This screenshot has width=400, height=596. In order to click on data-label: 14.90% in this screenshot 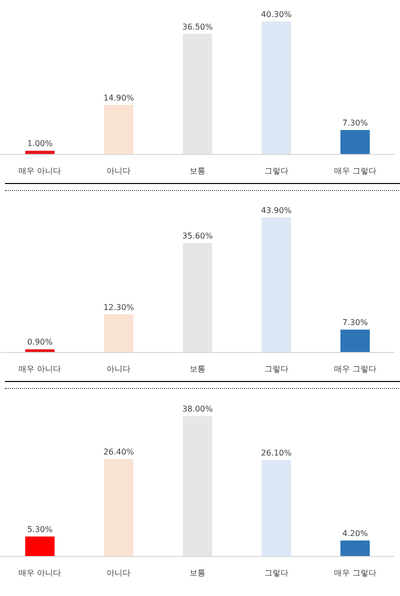, I will do `click(118, 97)`.